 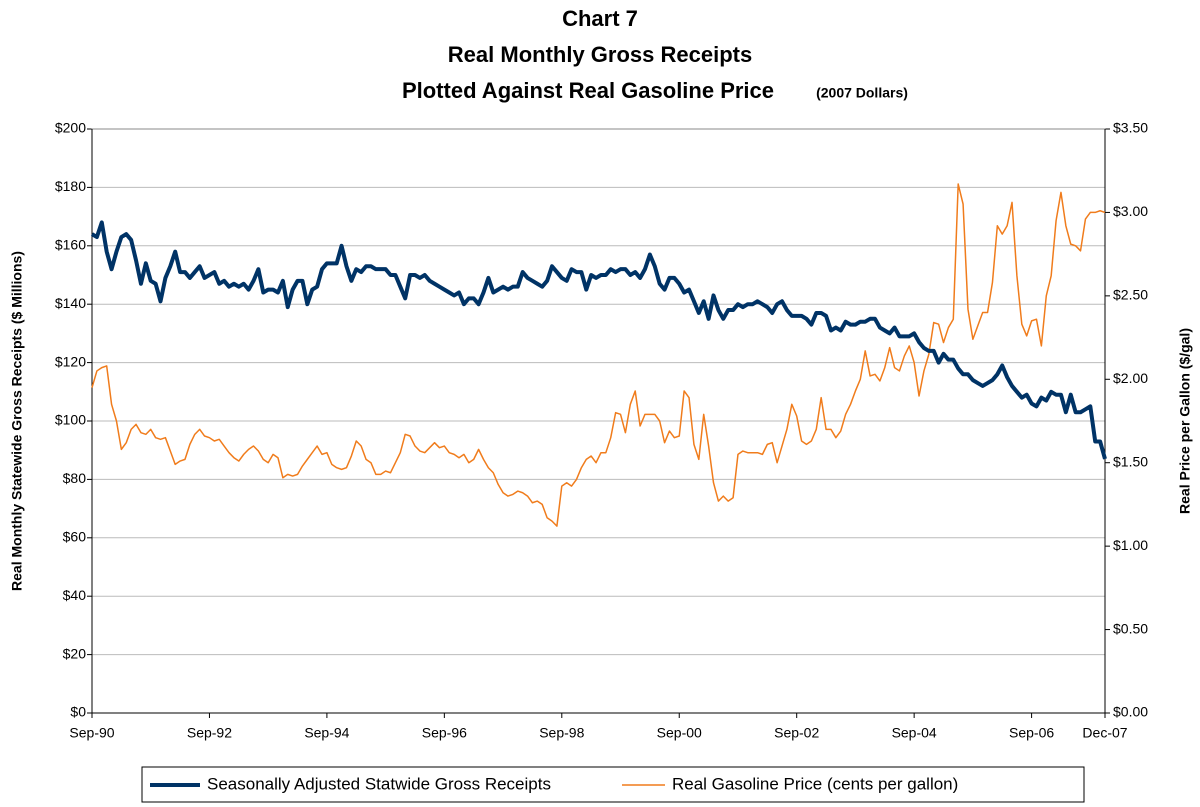 What do you see at coordinates (862, 93) in the screenshot?
I see `chart-subtitle: (2007 Dollars)` at bounding box center [862, 93].